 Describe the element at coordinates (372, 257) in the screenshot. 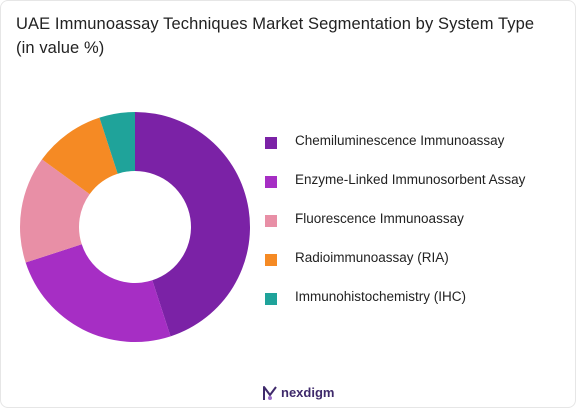

I see `legend-label: Radioimmunoassay (RIA)` at that location.